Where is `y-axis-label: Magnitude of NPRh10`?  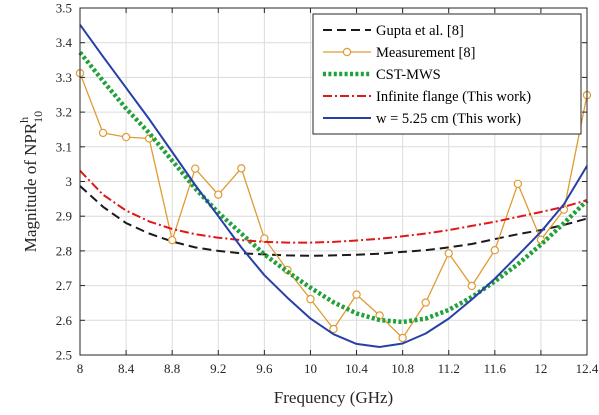 y-axis-label: Magnitude of NPRh10 is located at coordinates (31, 181).